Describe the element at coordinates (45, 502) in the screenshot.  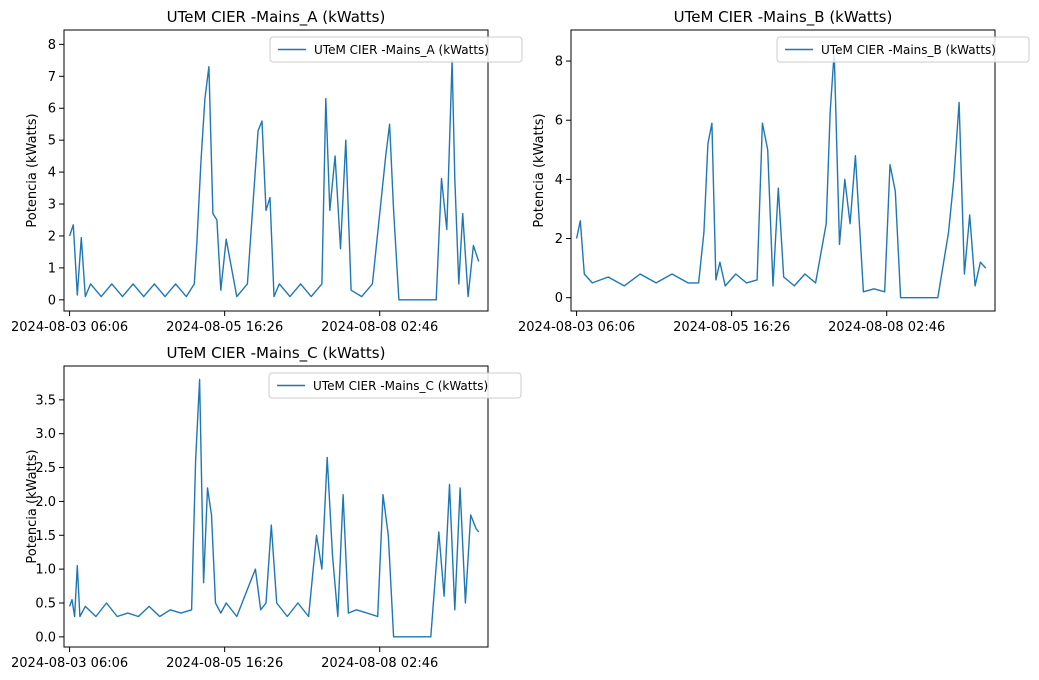
I see `y-tick-label: 2.0` at that location.